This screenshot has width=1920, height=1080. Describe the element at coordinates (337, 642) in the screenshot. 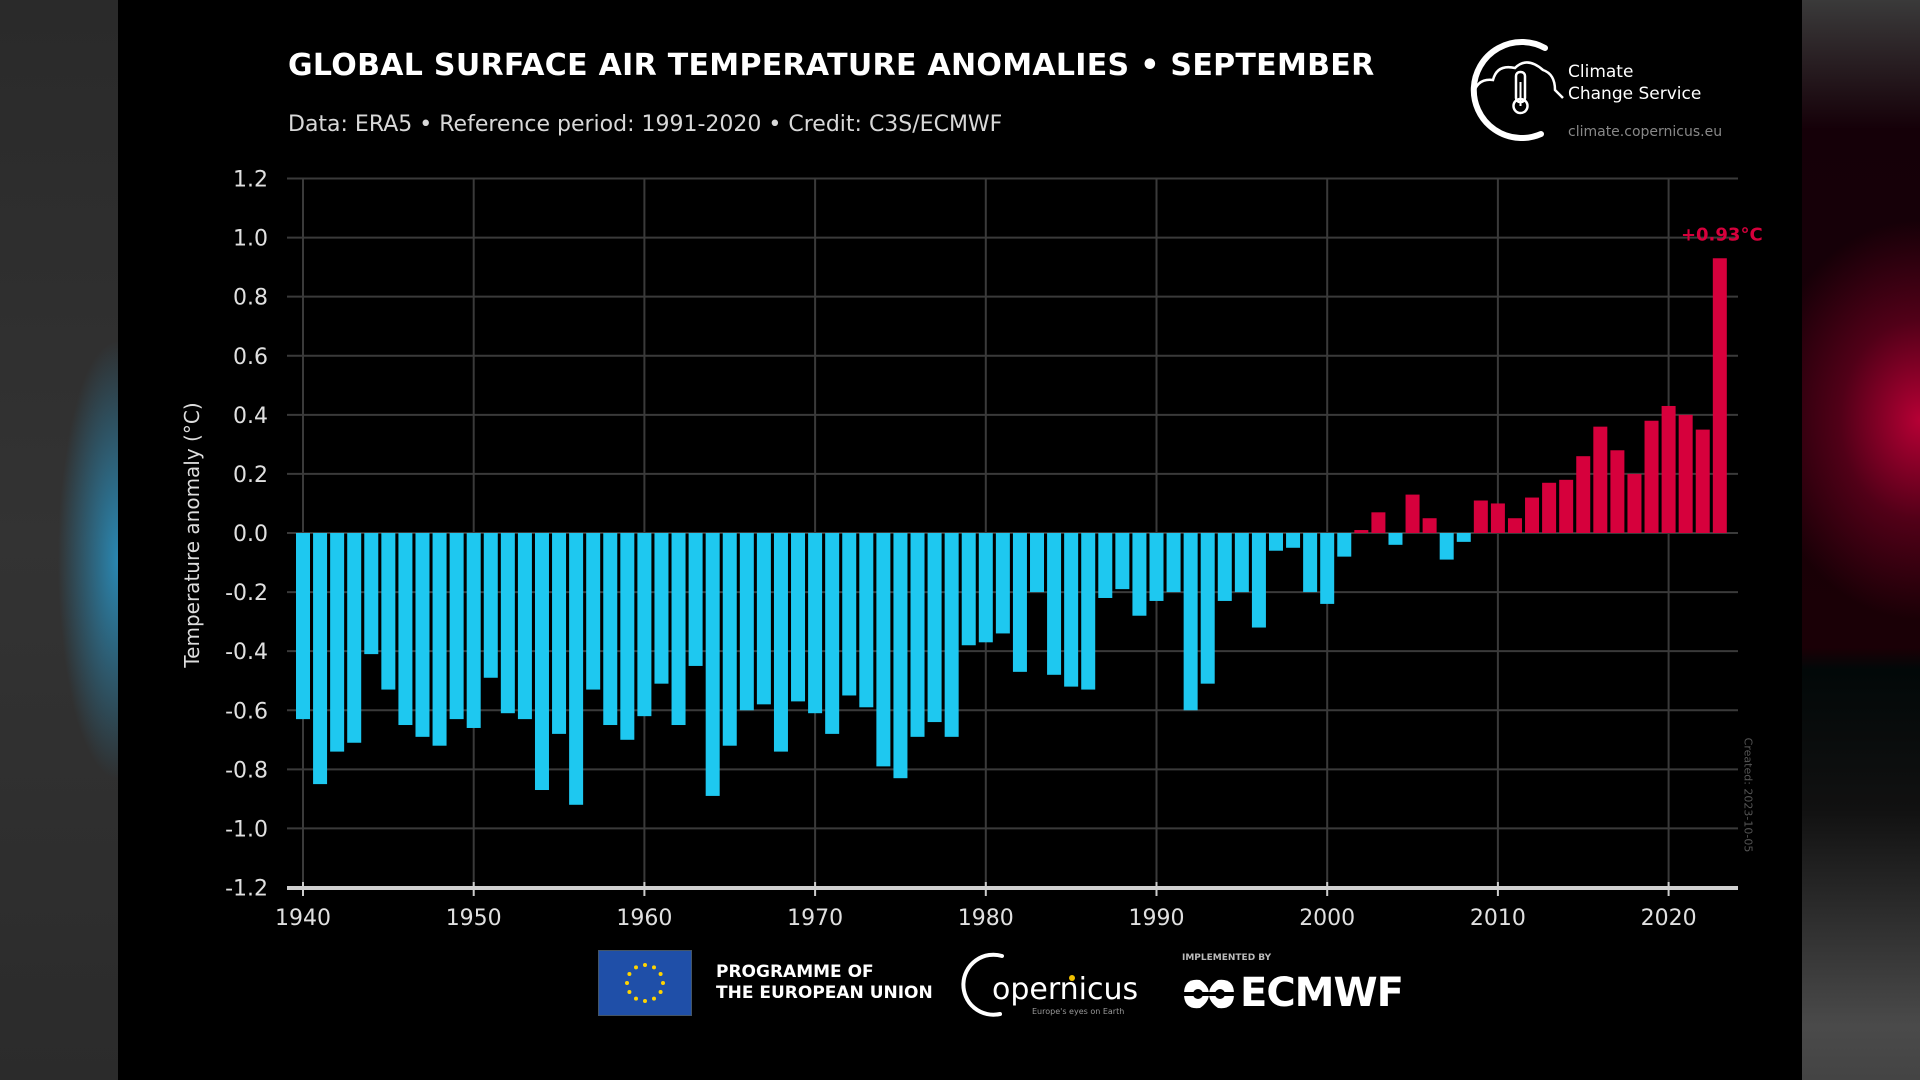

I see `bar-1942` at that location.